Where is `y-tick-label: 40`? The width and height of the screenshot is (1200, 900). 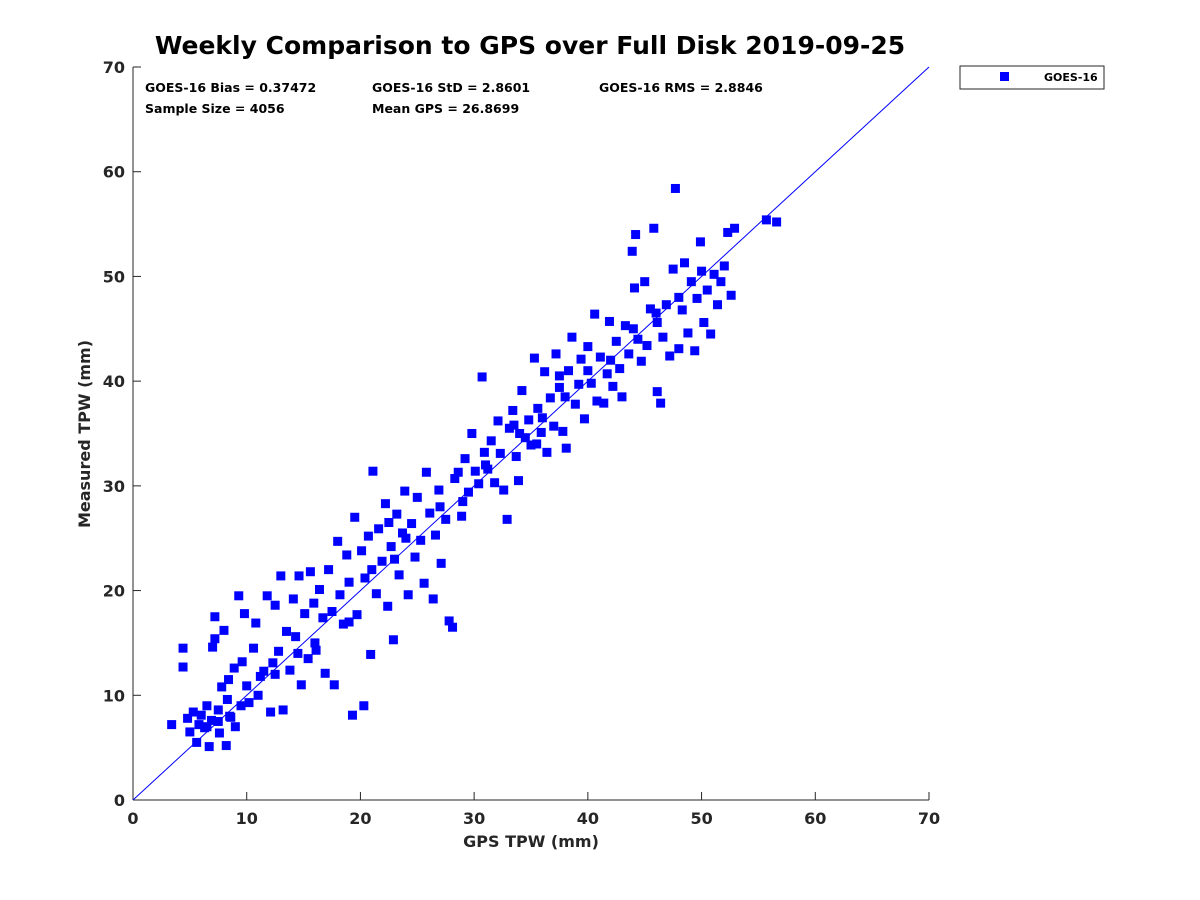 y-tick-label: 40 is located at coordinates (114, 381).